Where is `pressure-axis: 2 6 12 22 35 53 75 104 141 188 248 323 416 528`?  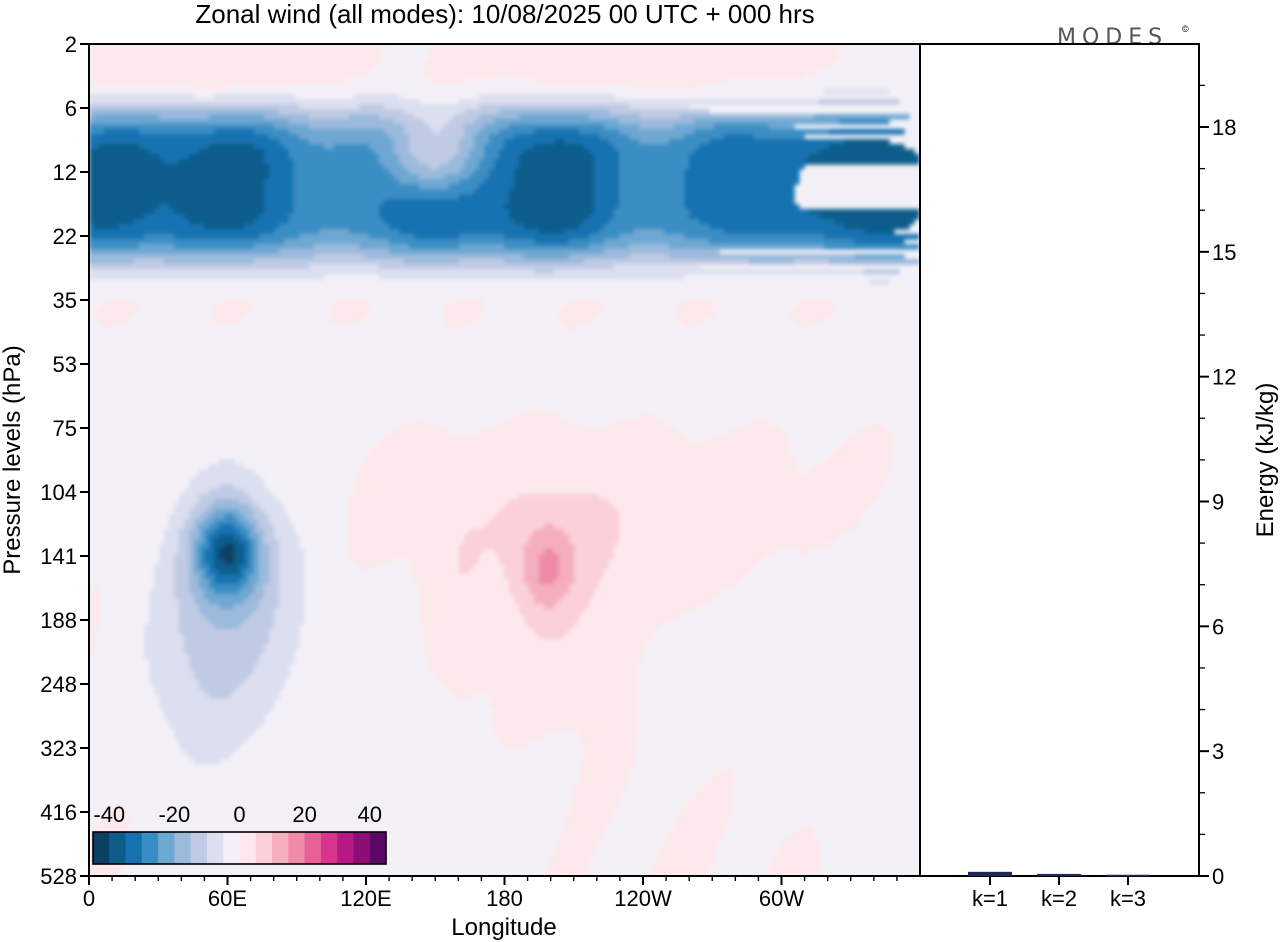
pressure-axis: 2 6 12 22 35 53 75 104 141 188 248 323 416 528 is located at coordinates (64, 460).